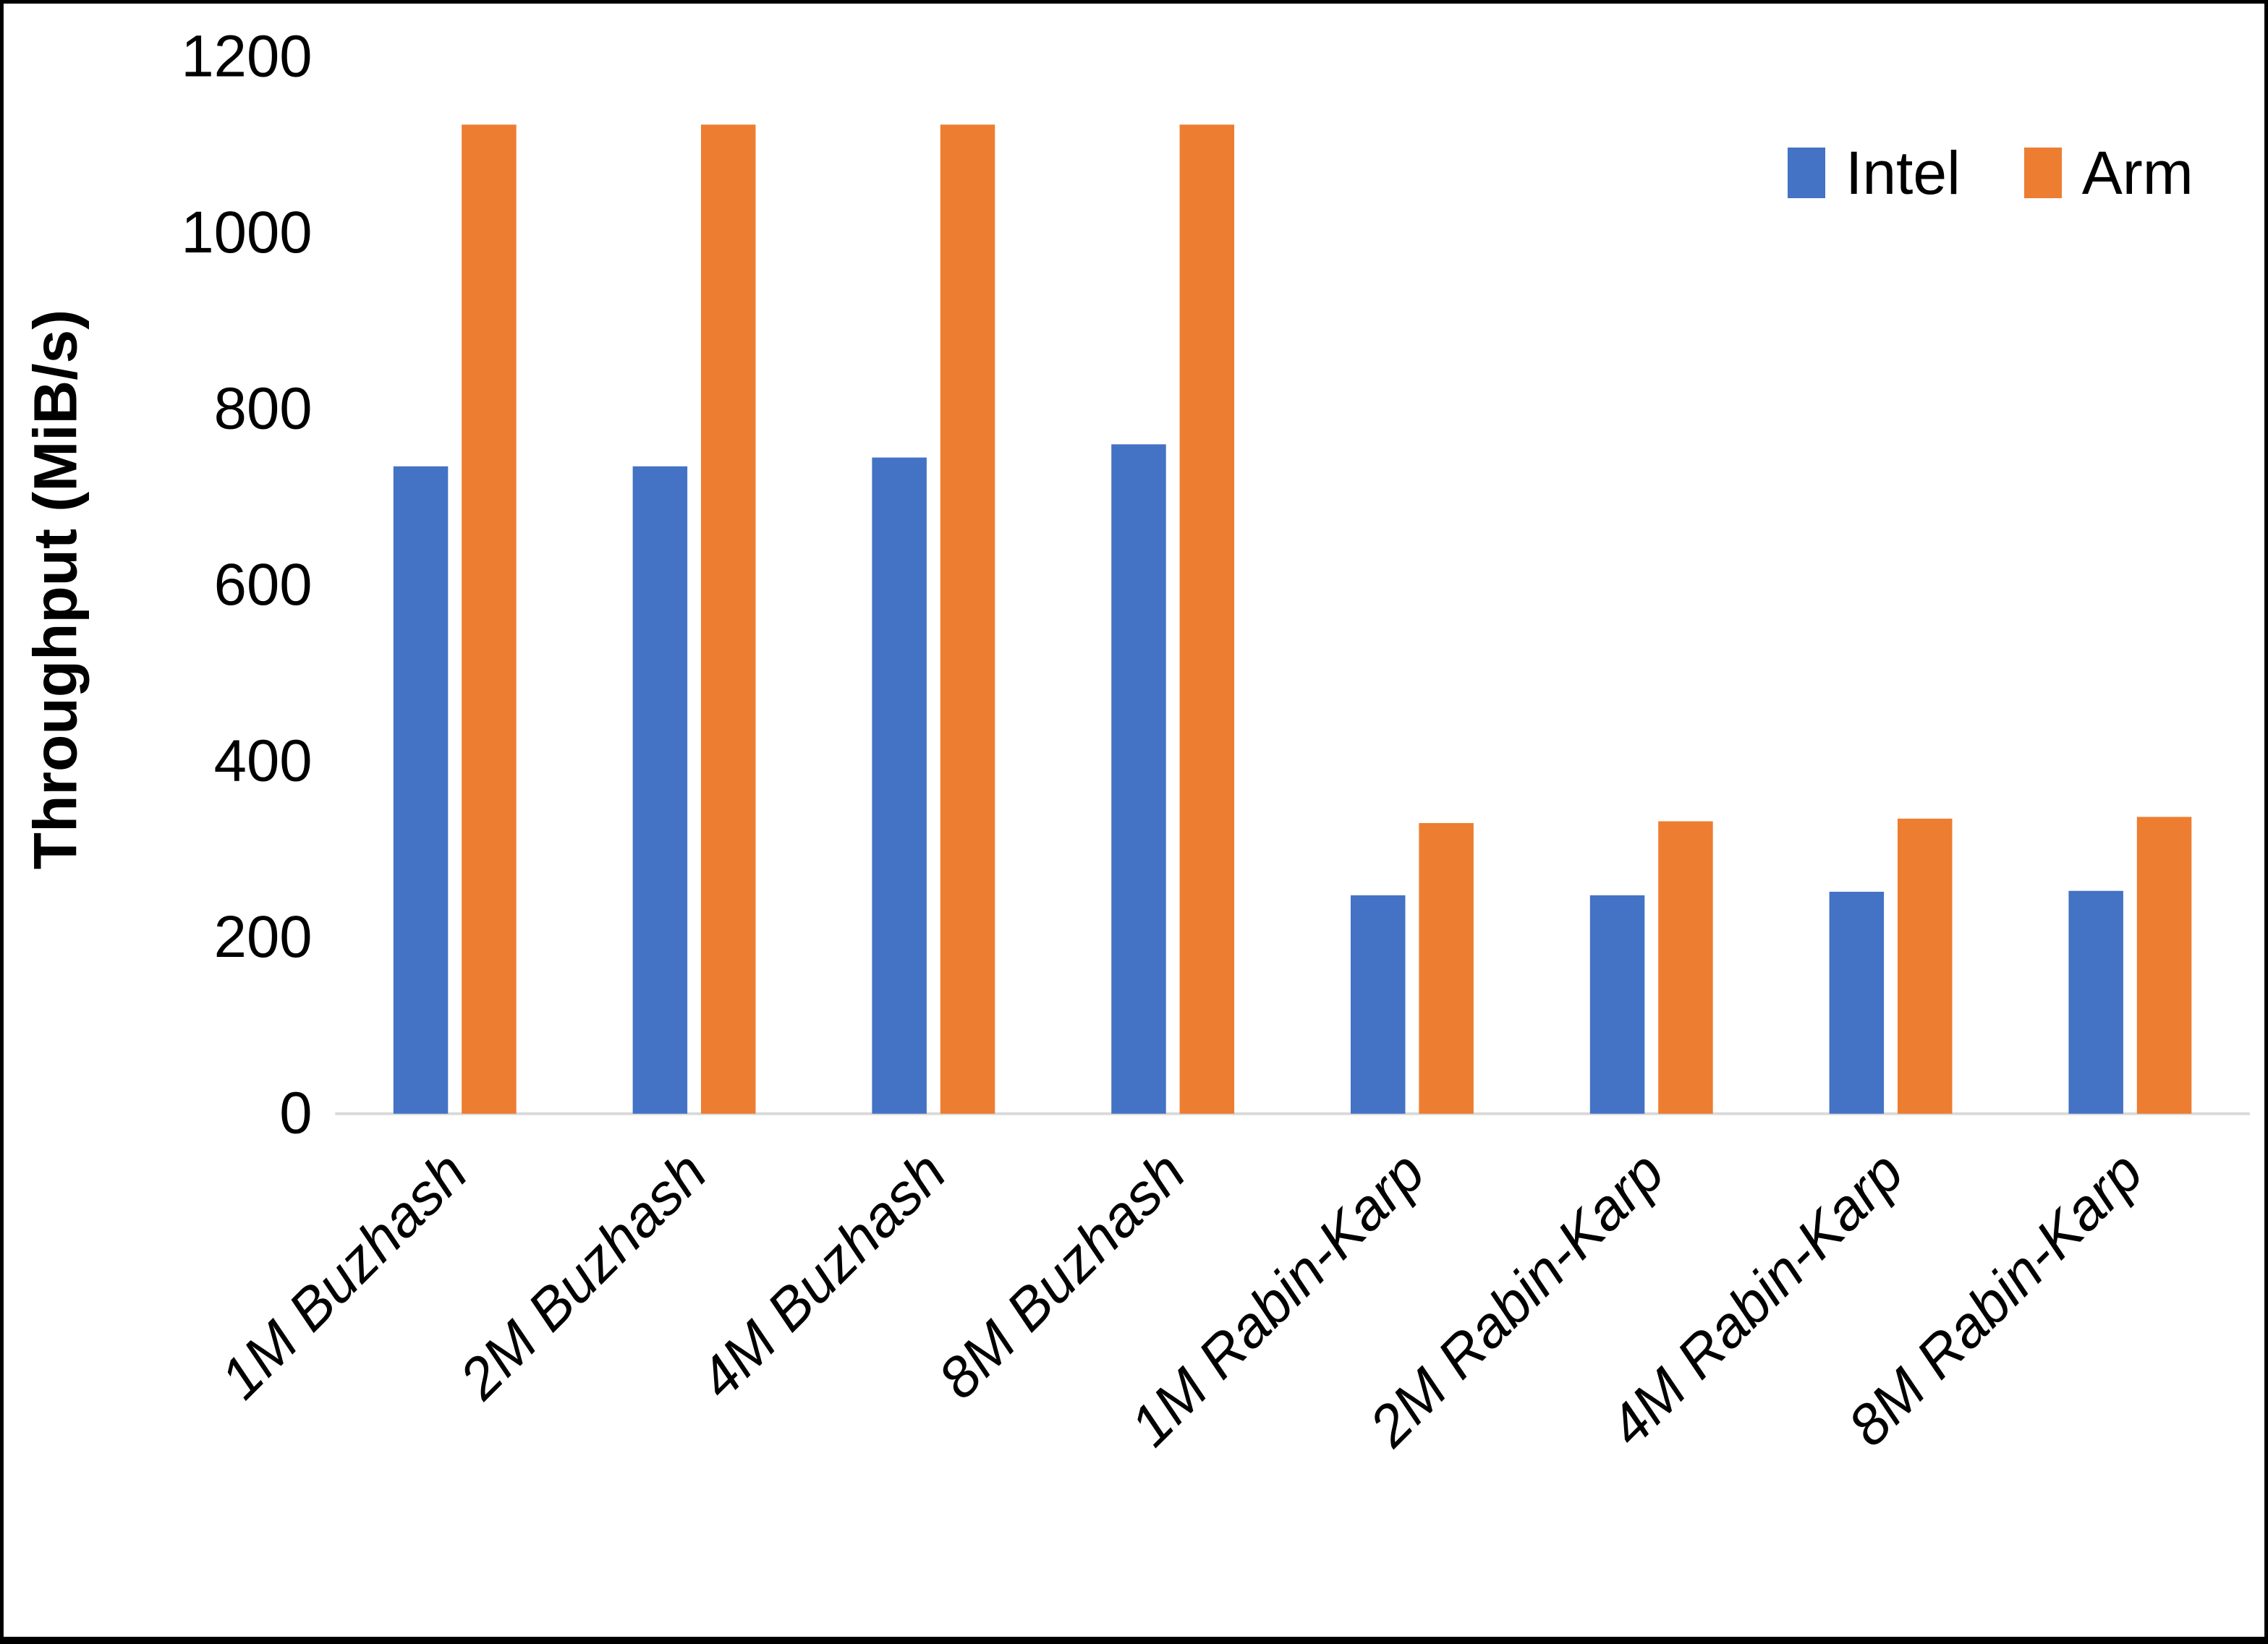 Image resolution: width=2268 pixels, height=1644 pixels. I want to click on bar-arm-8m-buzhash, so click(1207, 619).